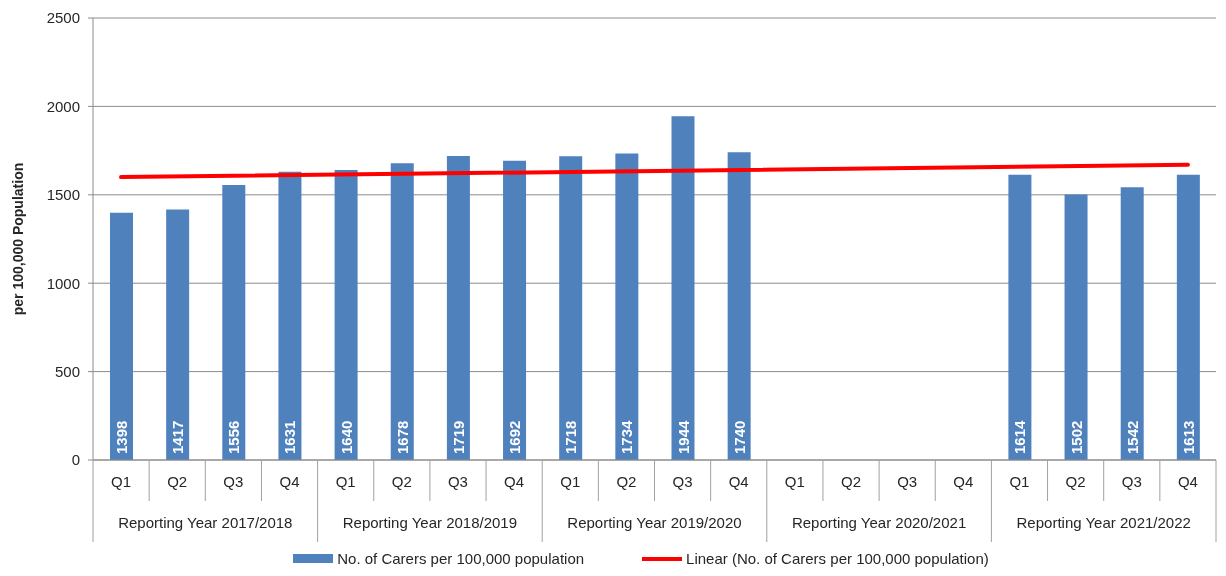  I want to click on data-label: 1740, so click(739, 437).